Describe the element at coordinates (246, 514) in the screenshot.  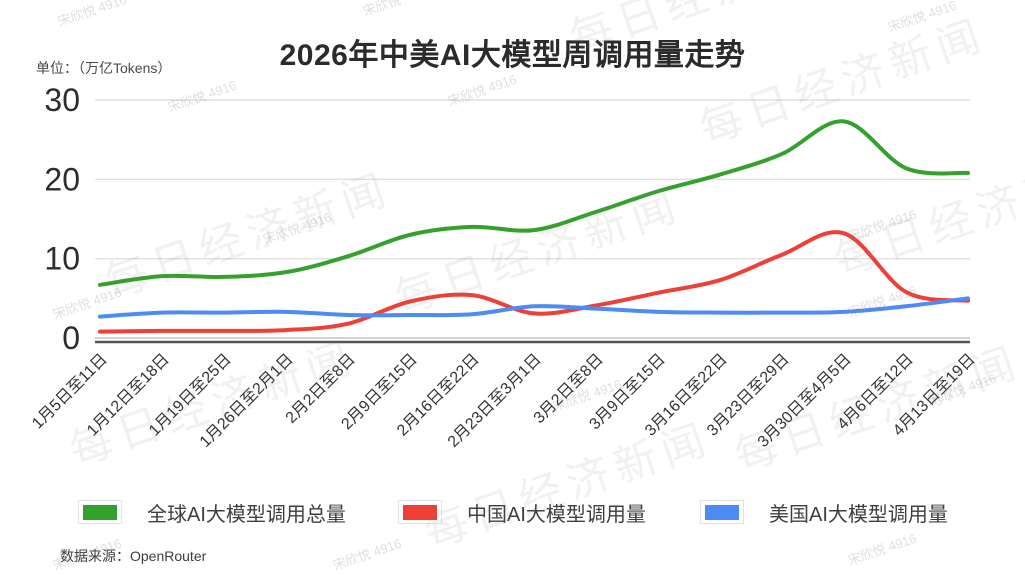
I see `legend-label-global: 全球AI大模型调用总量` at that location.